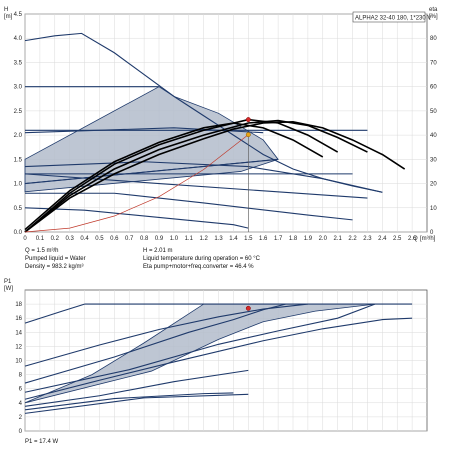  I want to click on info-h: H = 2.01 m, so click(158, 251).